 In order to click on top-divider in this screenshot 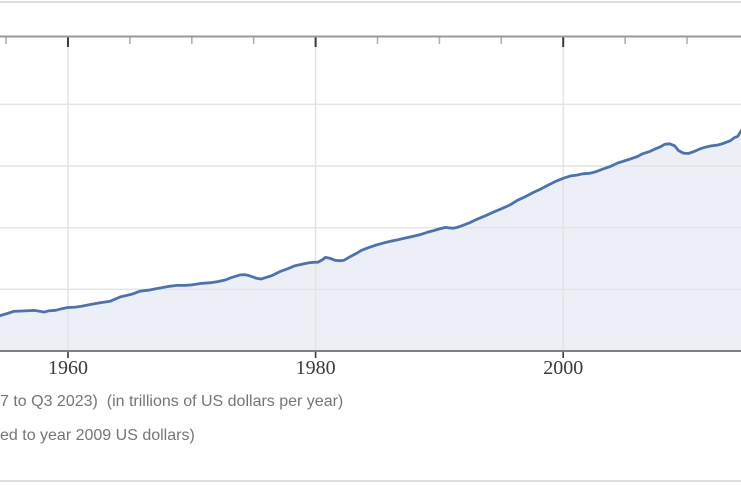, I will do `click(370, 2)`.